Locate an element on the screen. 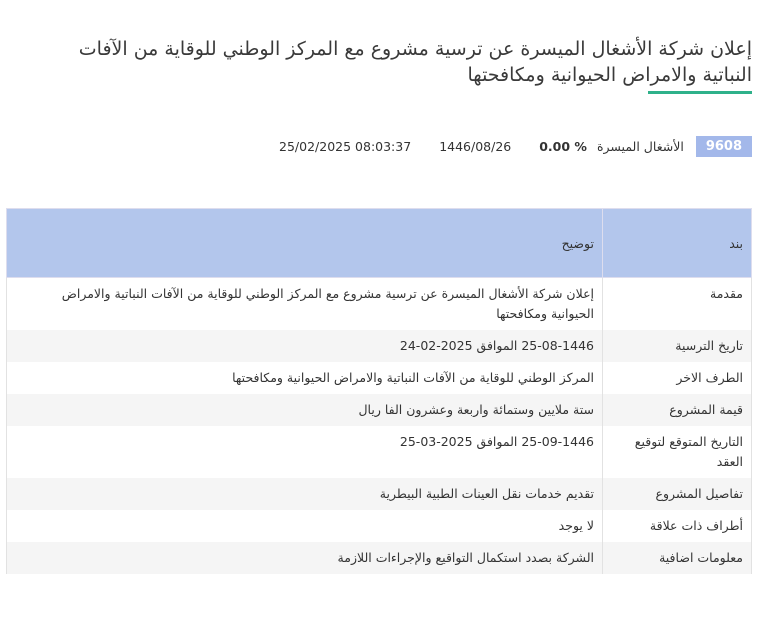 This screenshot has height=621, width=759. header-description: توضيح is located at coordinates (304, 243).